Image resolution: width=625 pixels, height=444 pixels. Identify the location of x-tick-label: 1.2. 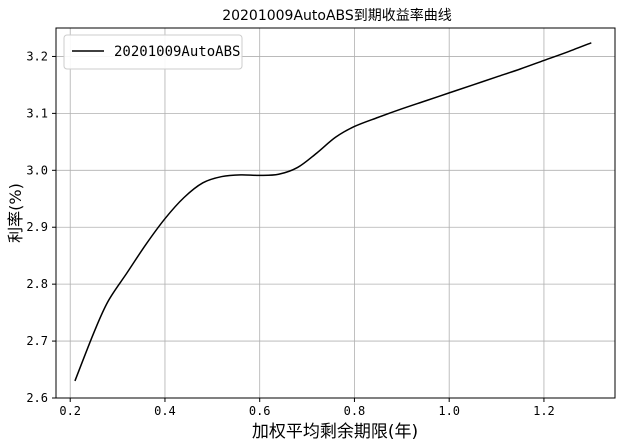
(544, 411).